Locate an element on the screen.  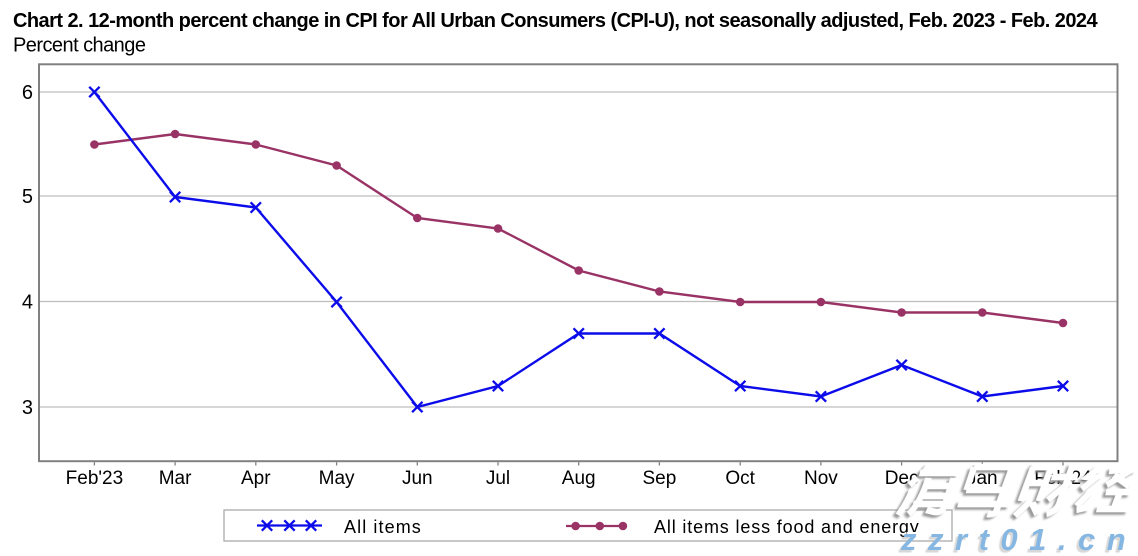
svg-text: Aug is located at coordinates (579, 478).